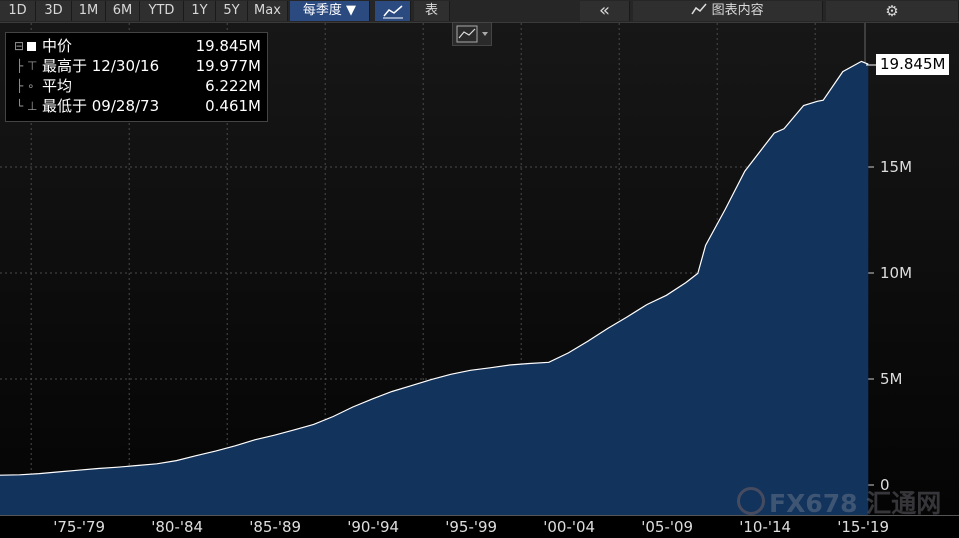 Image resolution: width=959 pixels, height=538 pixels. Describe the element at coordinates (471, 527) in the screenshot. I see `x-tick-label: '95-'99` at that location.